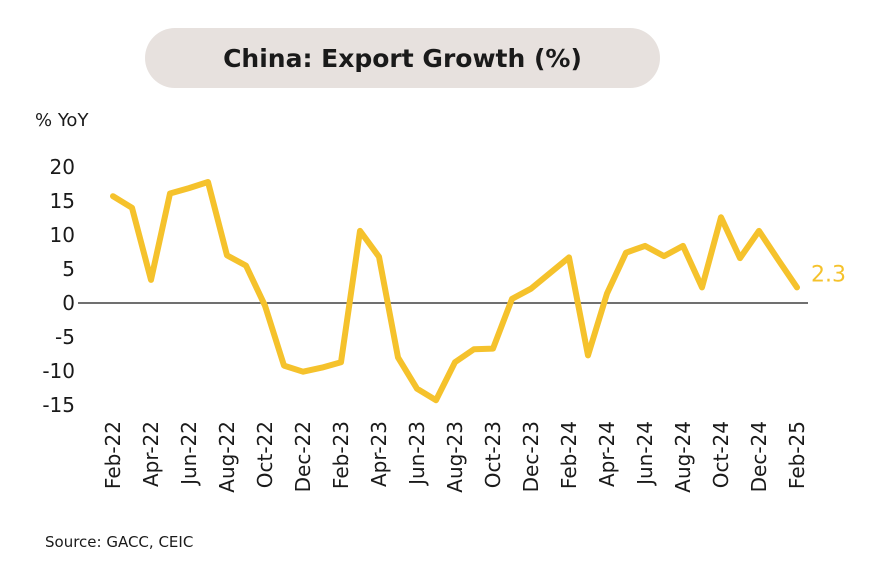 The height and width of the screenshot is (577, 870). I want to click on y-axis-unit-label: % YoY, so click(62, 120).